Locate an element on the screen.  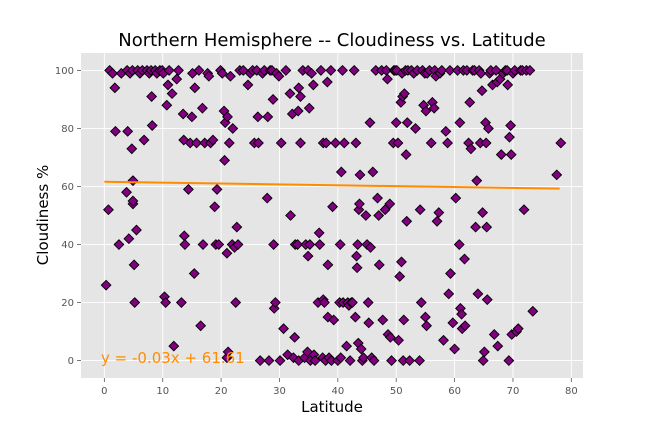
x-axis-label: Latitude is located at coordinates (332, 407).